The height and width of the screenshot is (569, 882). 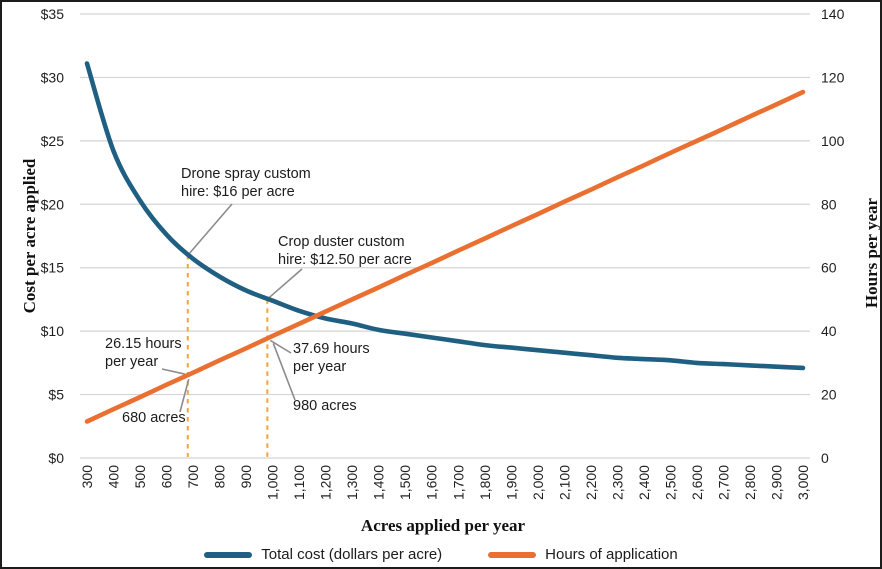 I want to click on x-axis-title: Acres applied per year, so click(x=443, y=525).